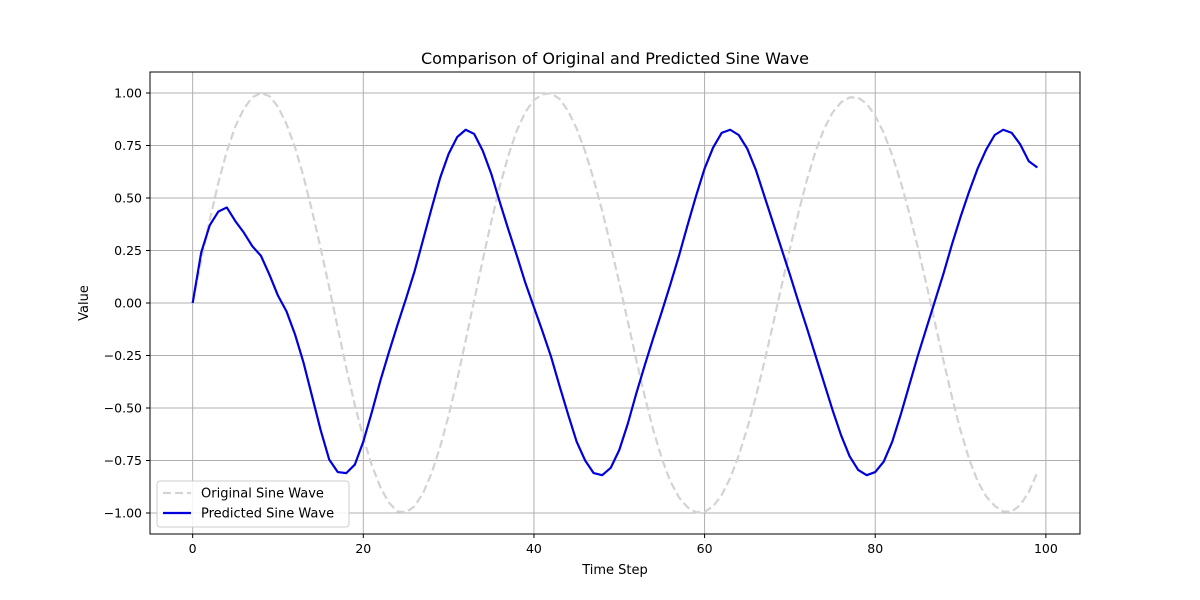 The width and height of the screenshot is (1200, 600). Describe the element at coordinates (363, 548) in the screenshot. I see `x-tick-label: 20` at that location.